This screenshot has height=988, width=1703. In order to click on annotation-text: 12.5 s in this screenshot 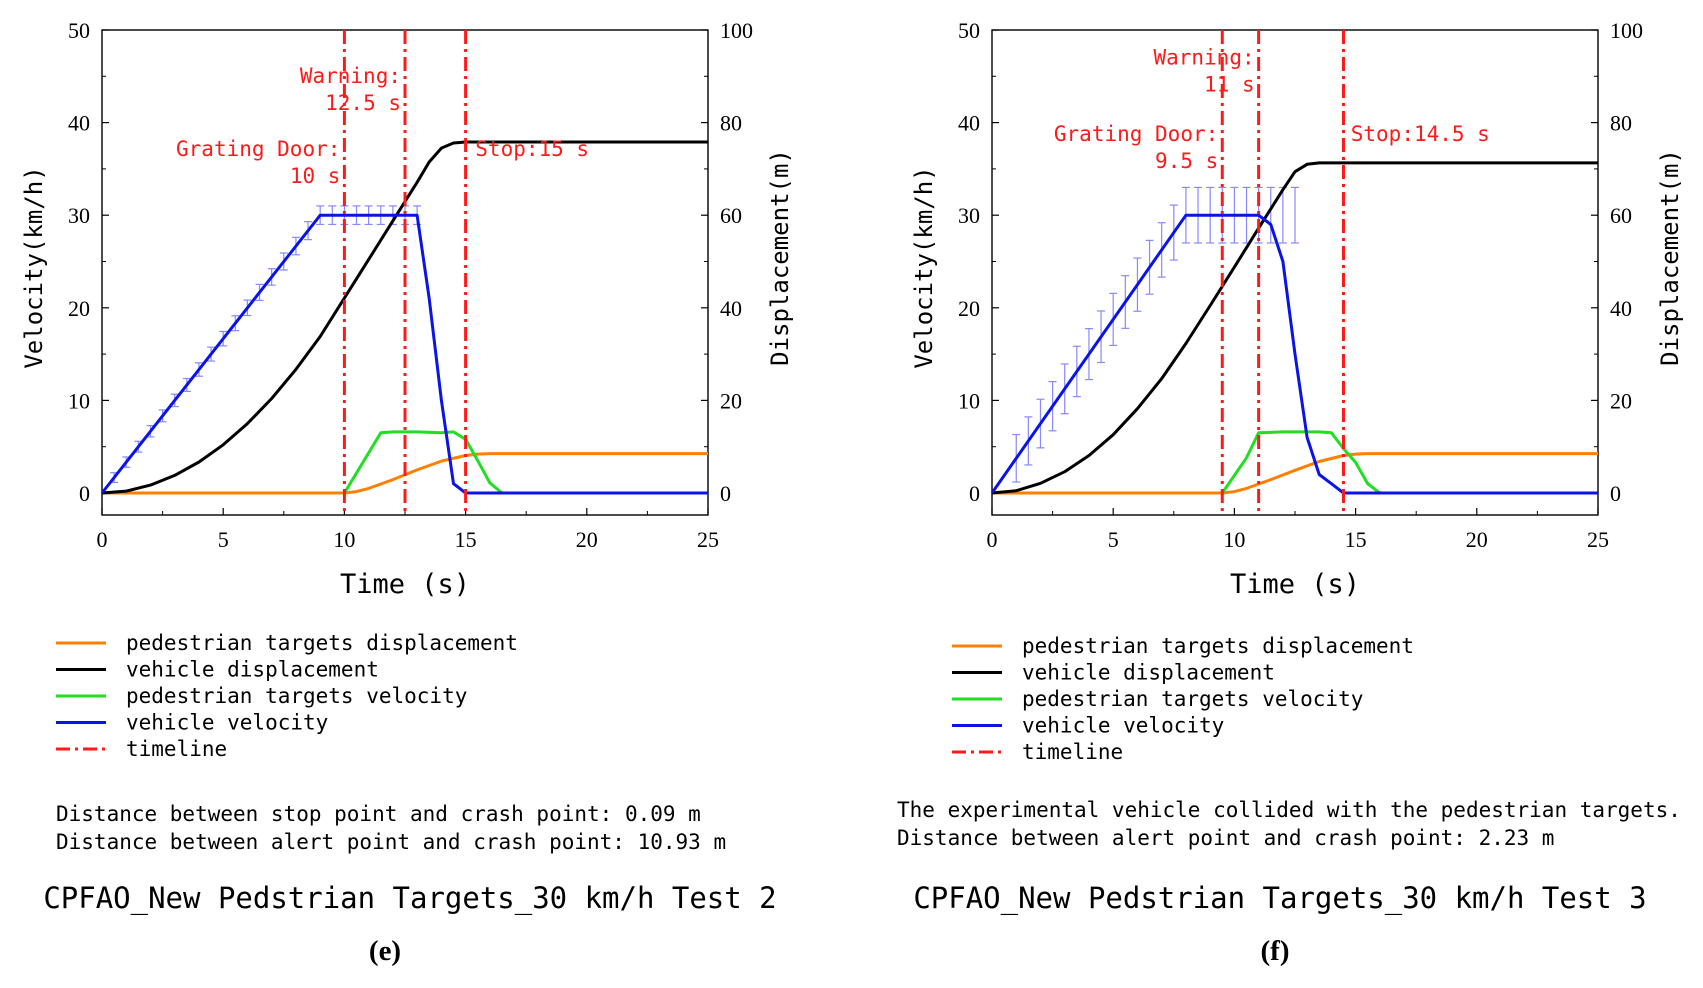, I will do `click(363, 103)`.